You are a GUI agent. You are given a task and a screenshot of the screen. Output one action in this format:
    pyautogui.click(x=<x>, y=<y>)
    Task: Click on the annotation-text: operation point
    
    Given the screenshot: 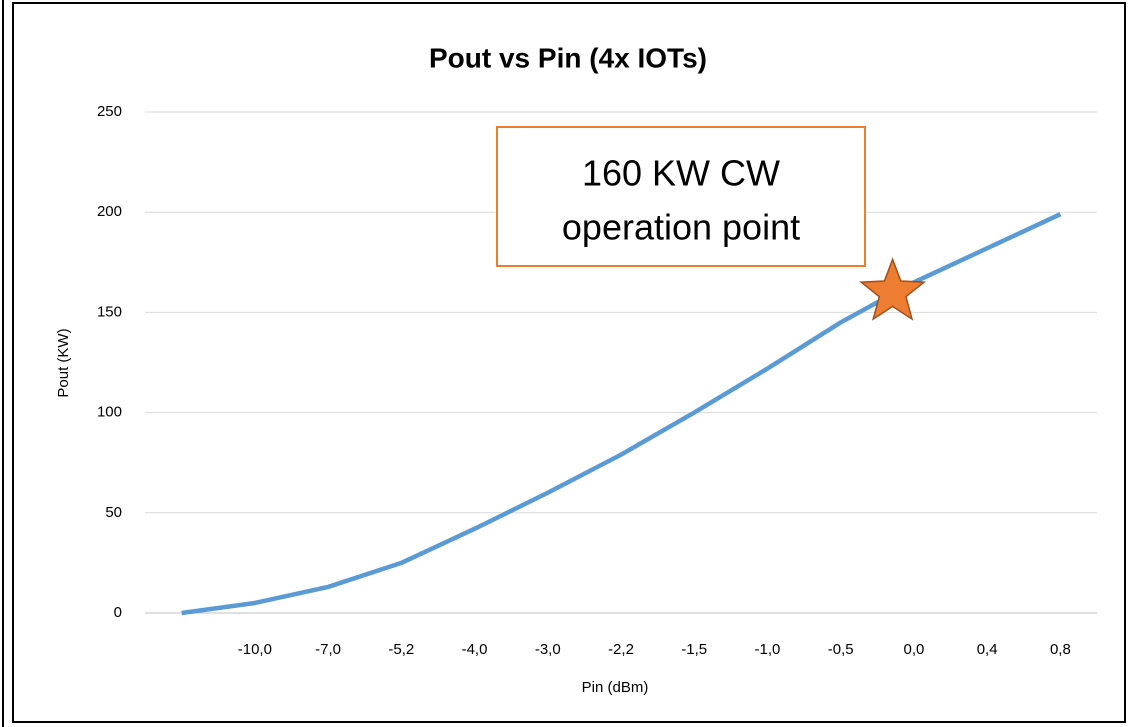 What is the action you would take?
    pyautogui.click(x=681, y=227)
    